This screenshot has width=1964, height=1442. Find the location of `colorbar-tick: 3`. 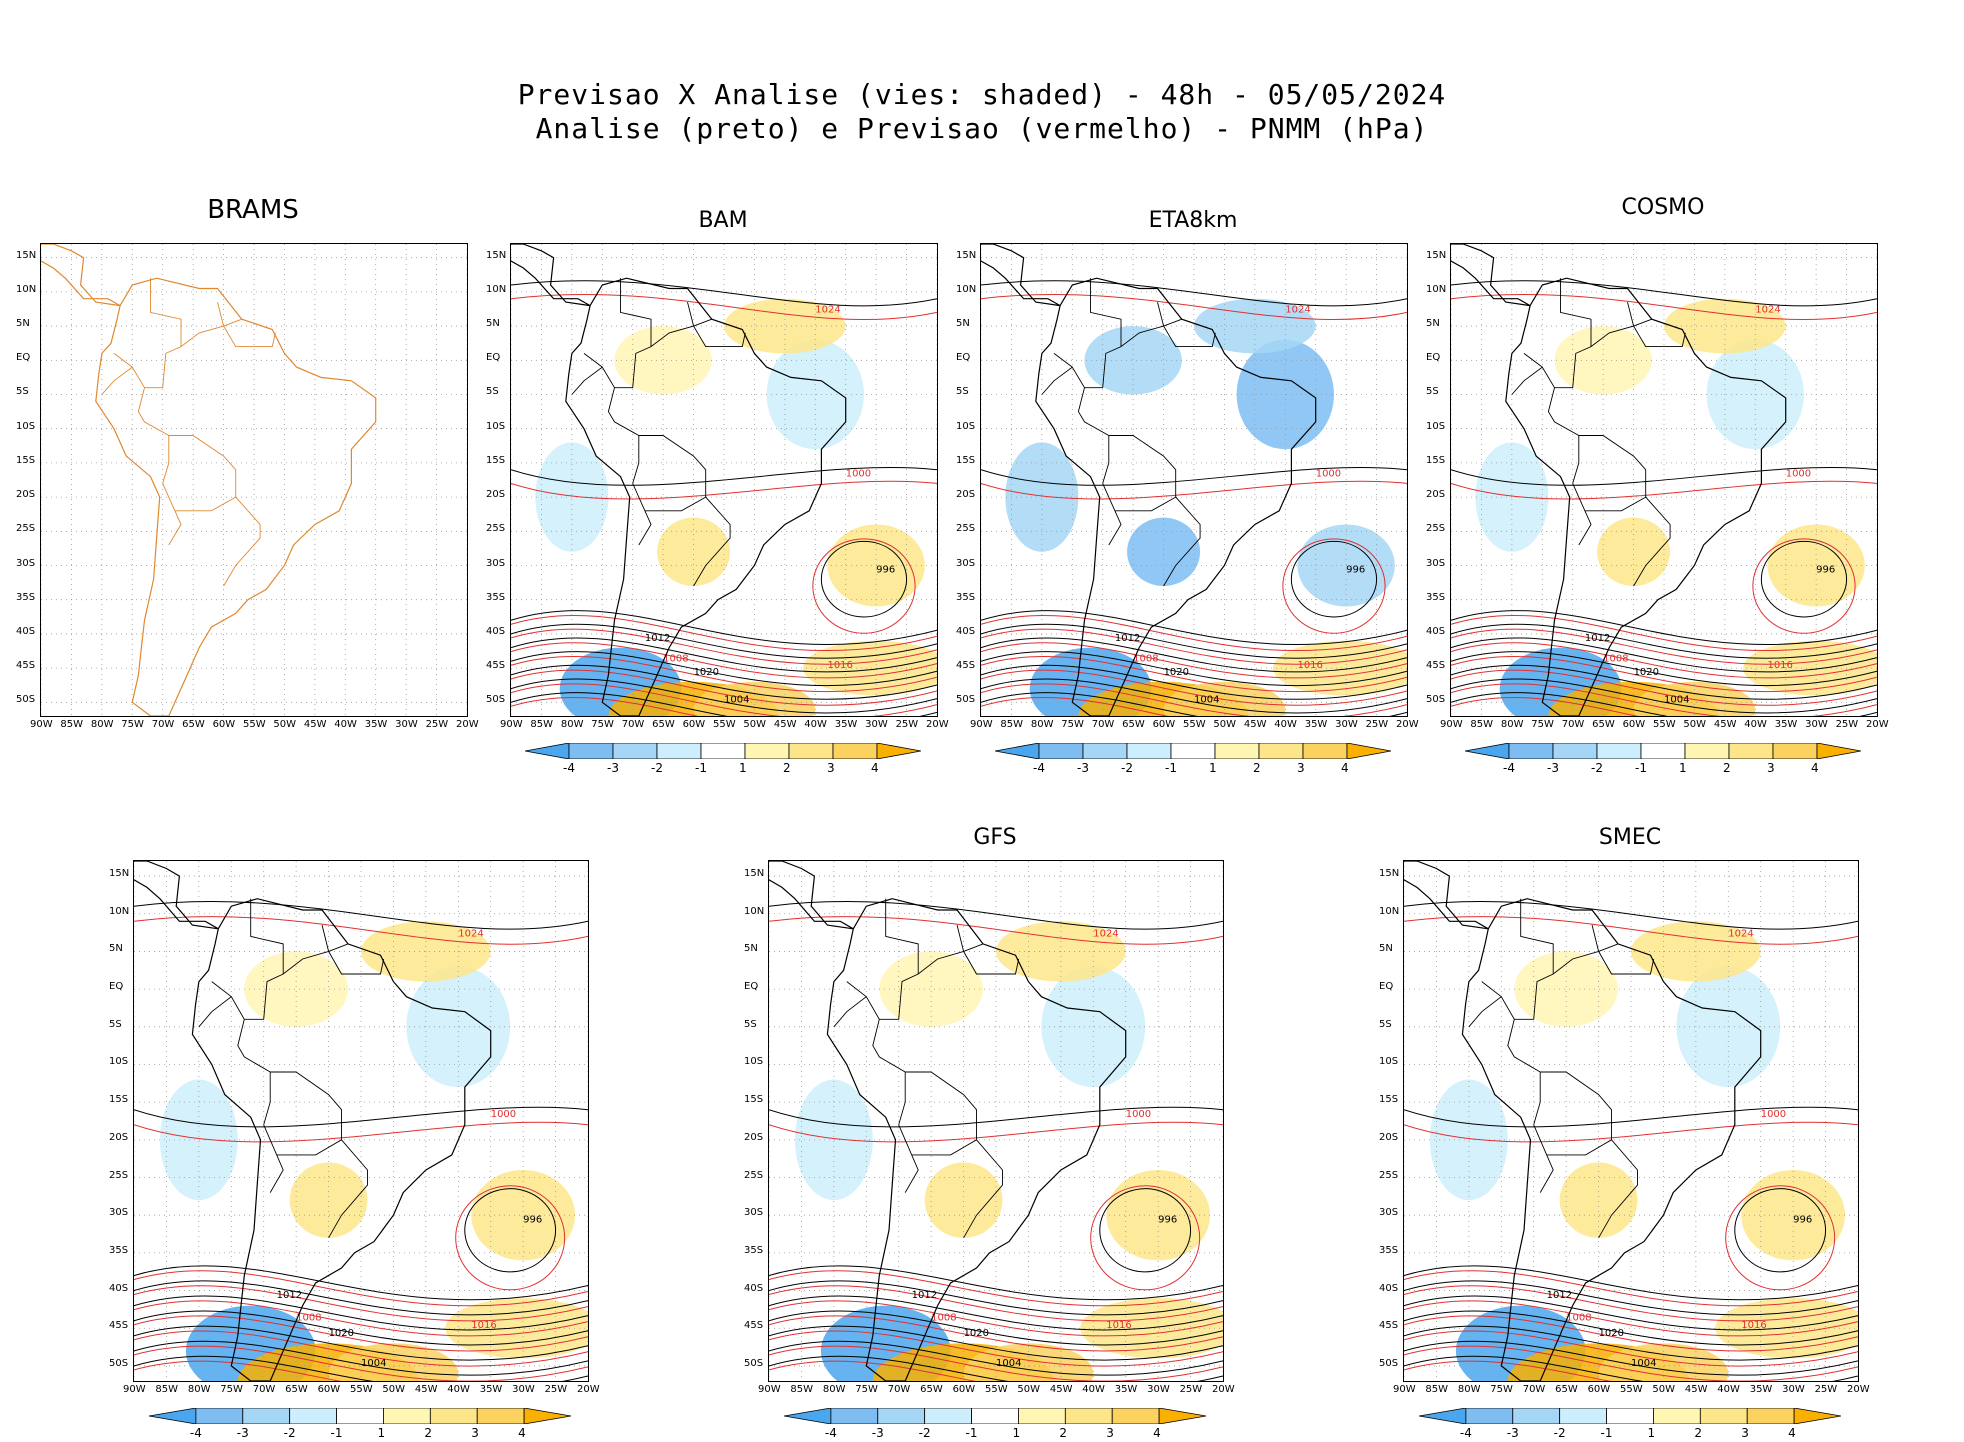

colorbar-tick: 3 is located at coordinates (1301, 768).